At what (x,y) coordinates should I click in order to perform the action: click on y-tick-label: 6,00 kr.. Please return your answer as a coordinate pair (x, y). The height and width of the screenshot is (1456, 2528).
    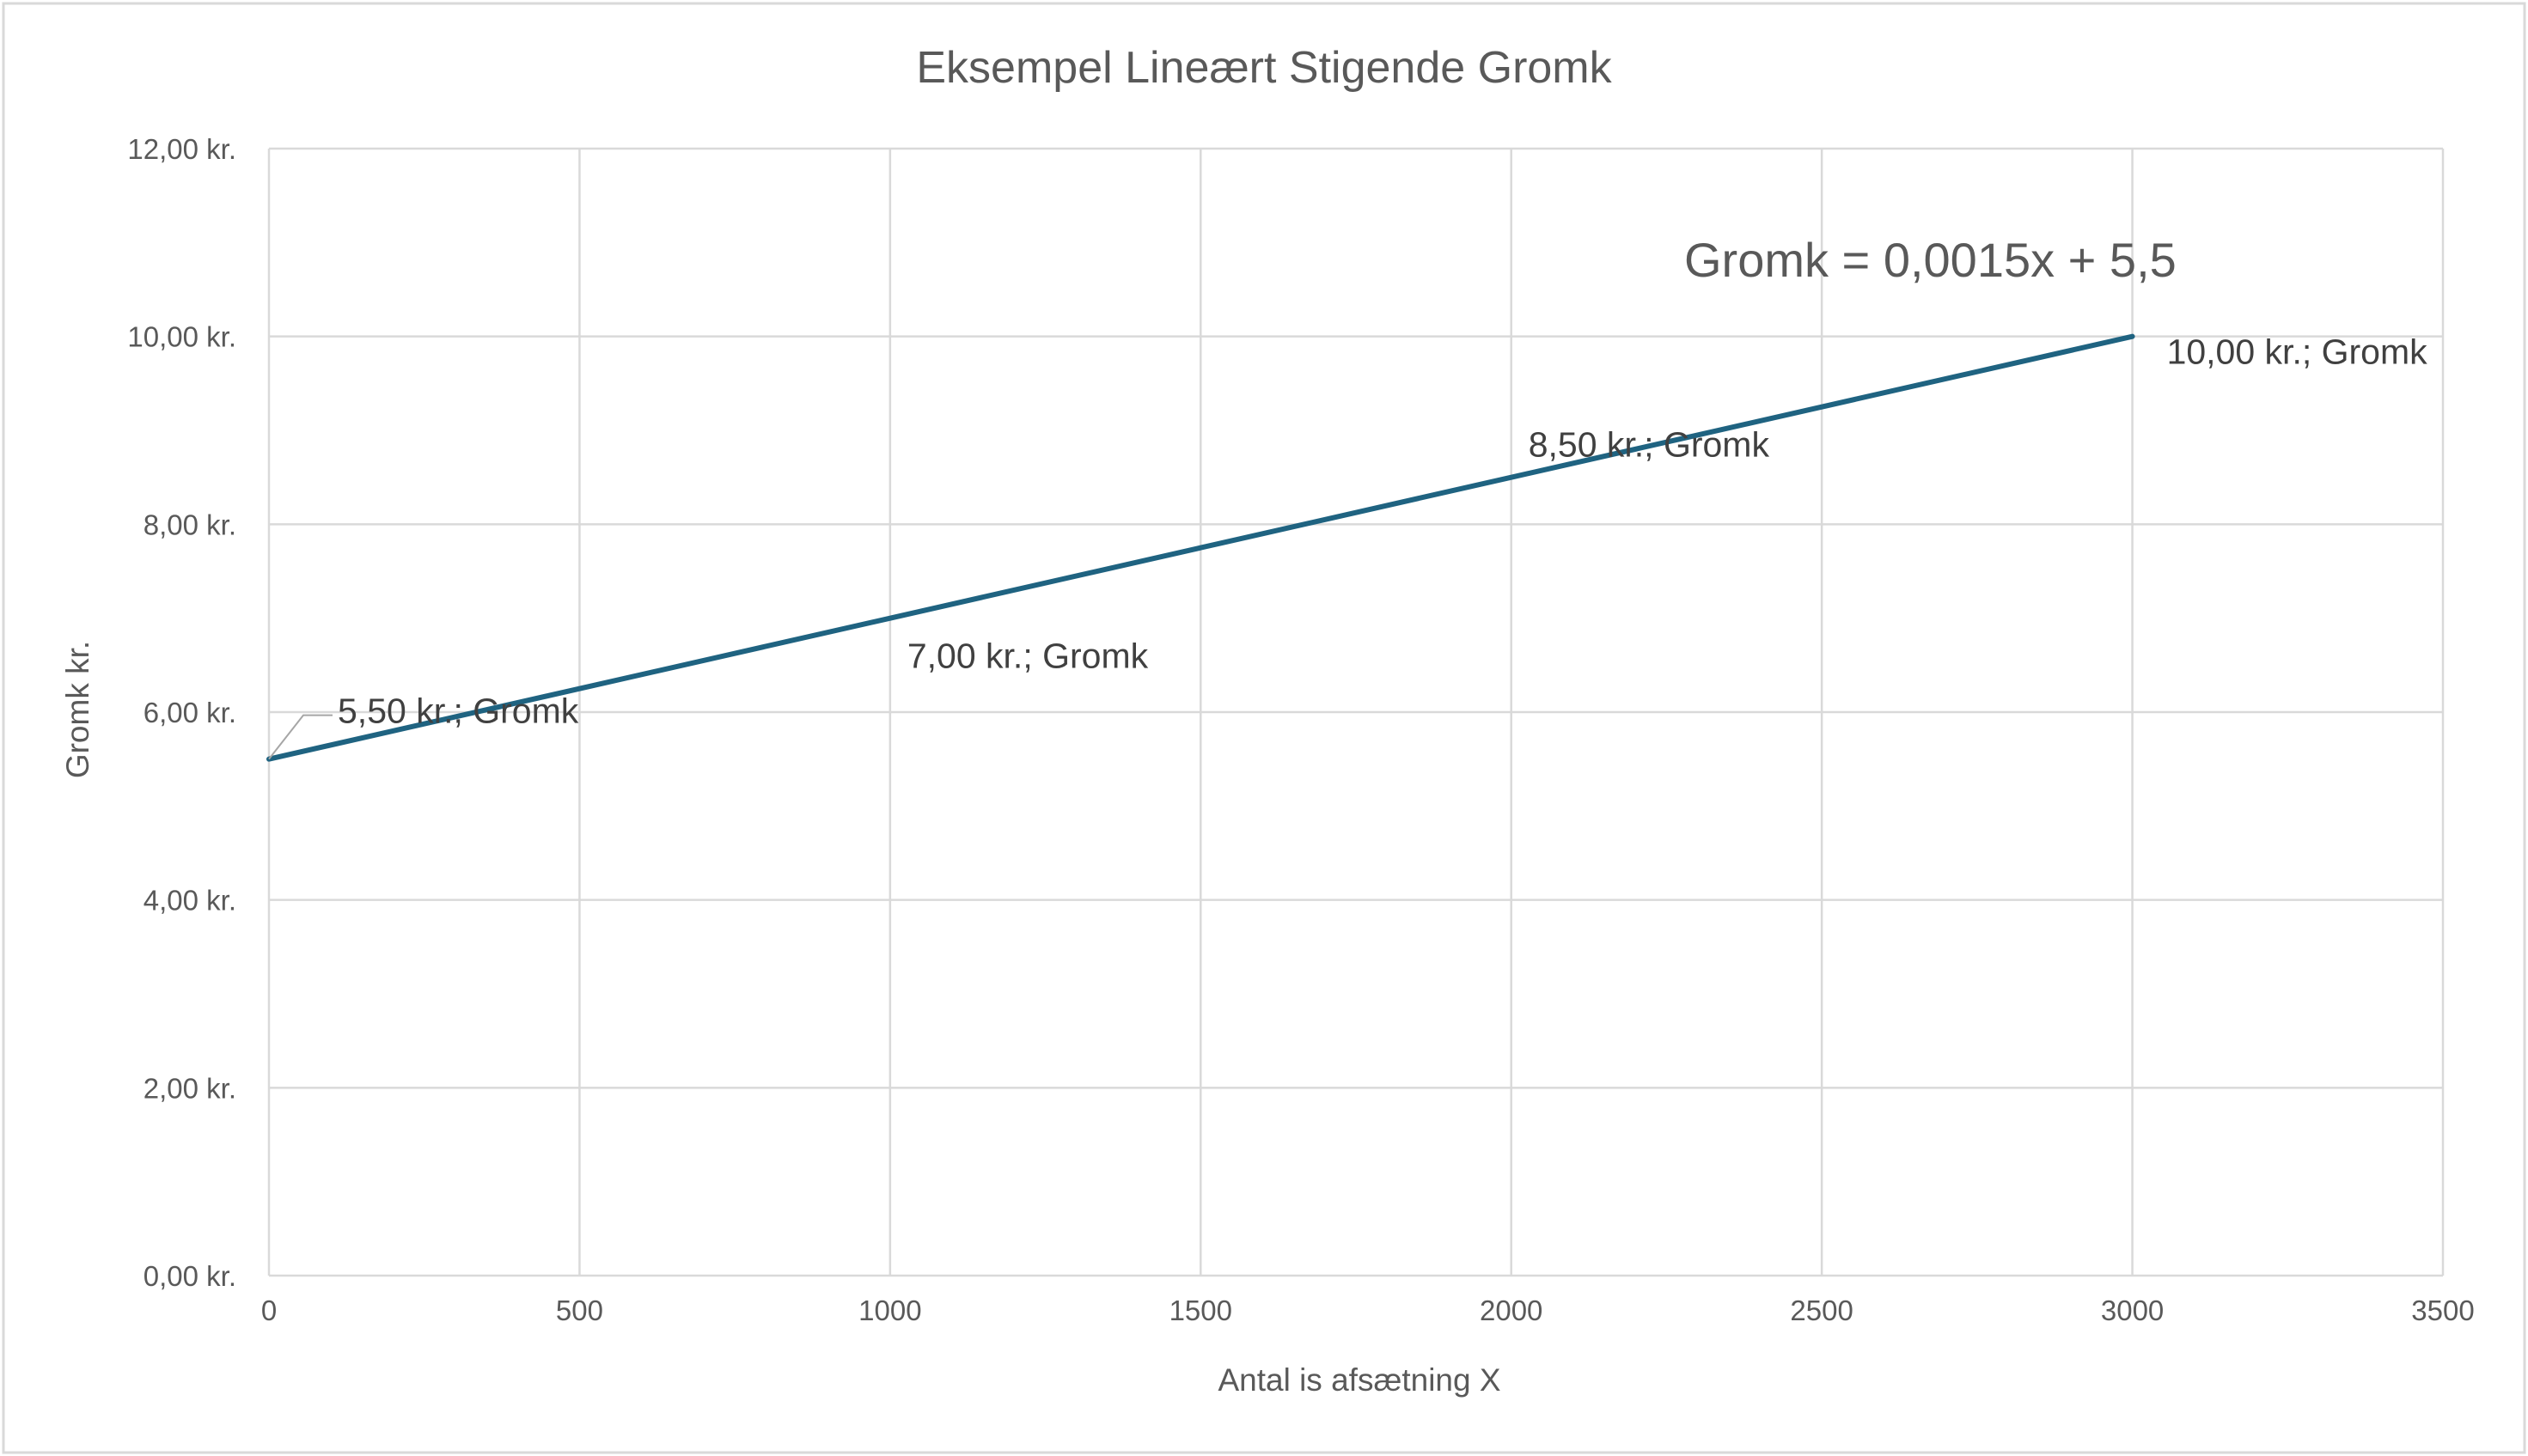
    Looking at the image, I should click on (189, 712).